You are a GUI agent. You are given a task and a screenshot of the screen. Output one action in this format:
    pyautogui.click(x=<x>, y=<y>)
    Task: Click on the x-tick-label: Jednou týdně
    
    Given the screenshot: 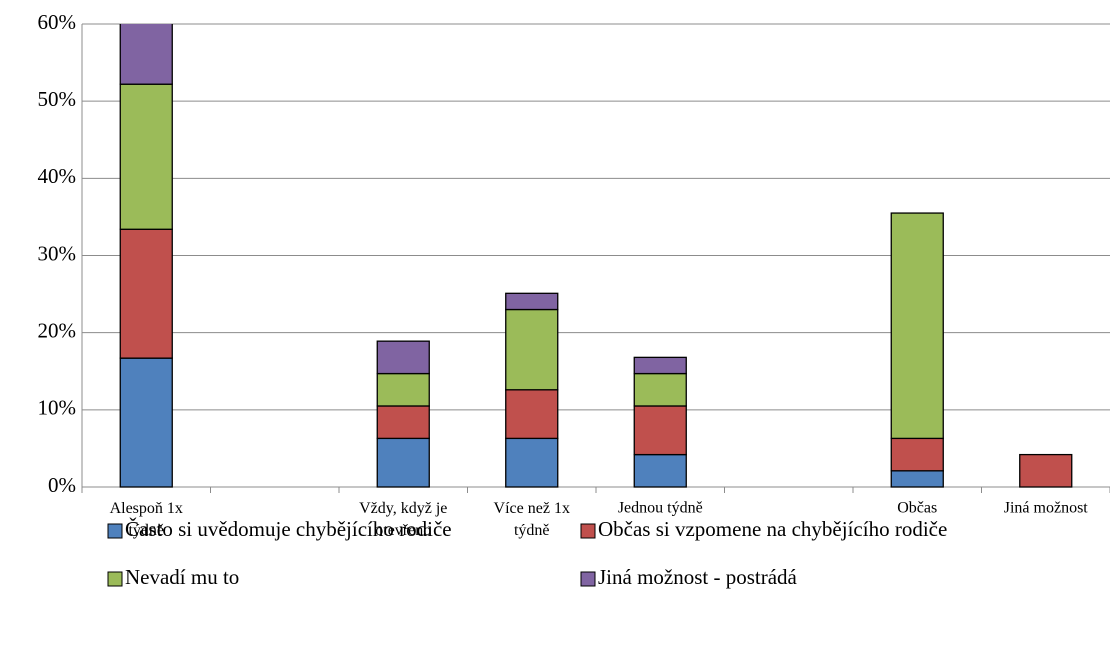 What is the action you would take?
    pyautogui.click(x=660, y=508)
    